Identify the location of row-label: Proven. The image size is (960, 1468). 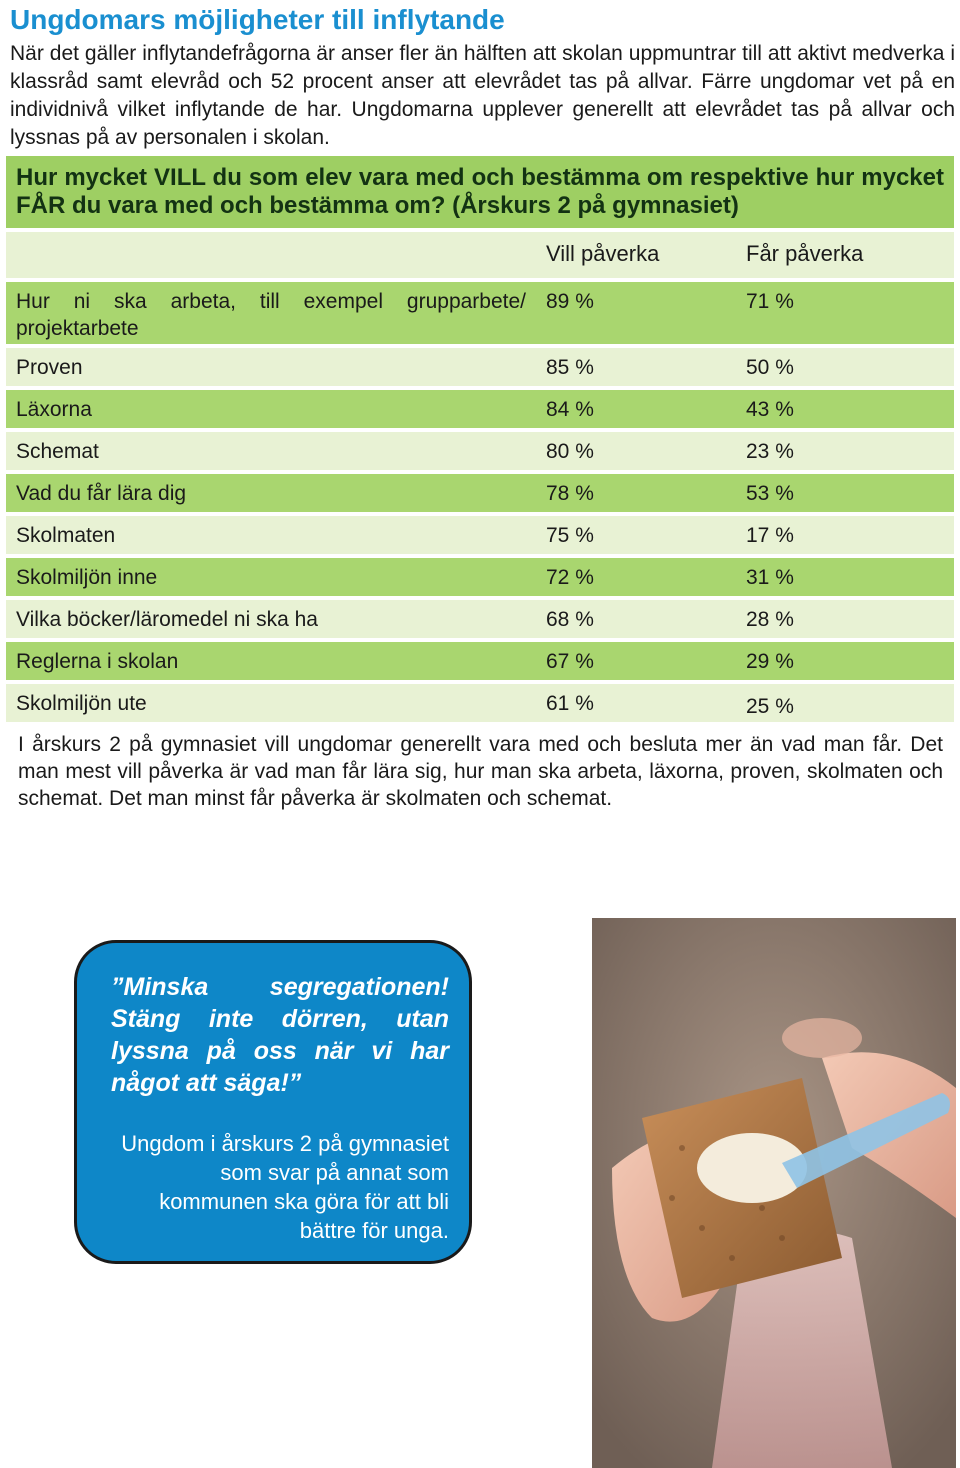
(271, 367).